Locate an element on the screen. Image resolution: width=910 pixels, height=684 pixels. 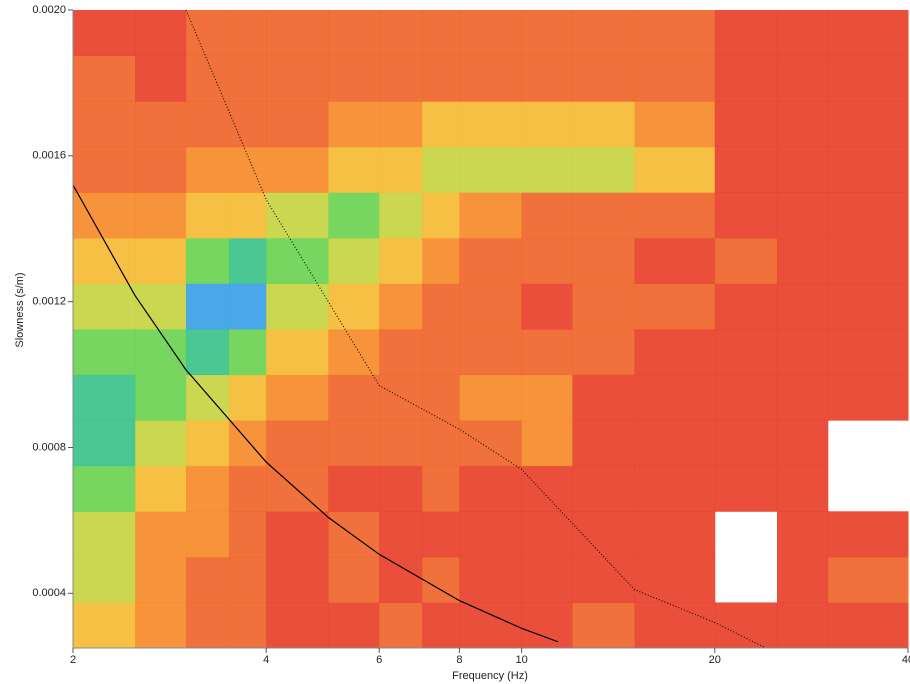
x-axis-title: Frequency (Hz) is located at coordinates (490, 676).